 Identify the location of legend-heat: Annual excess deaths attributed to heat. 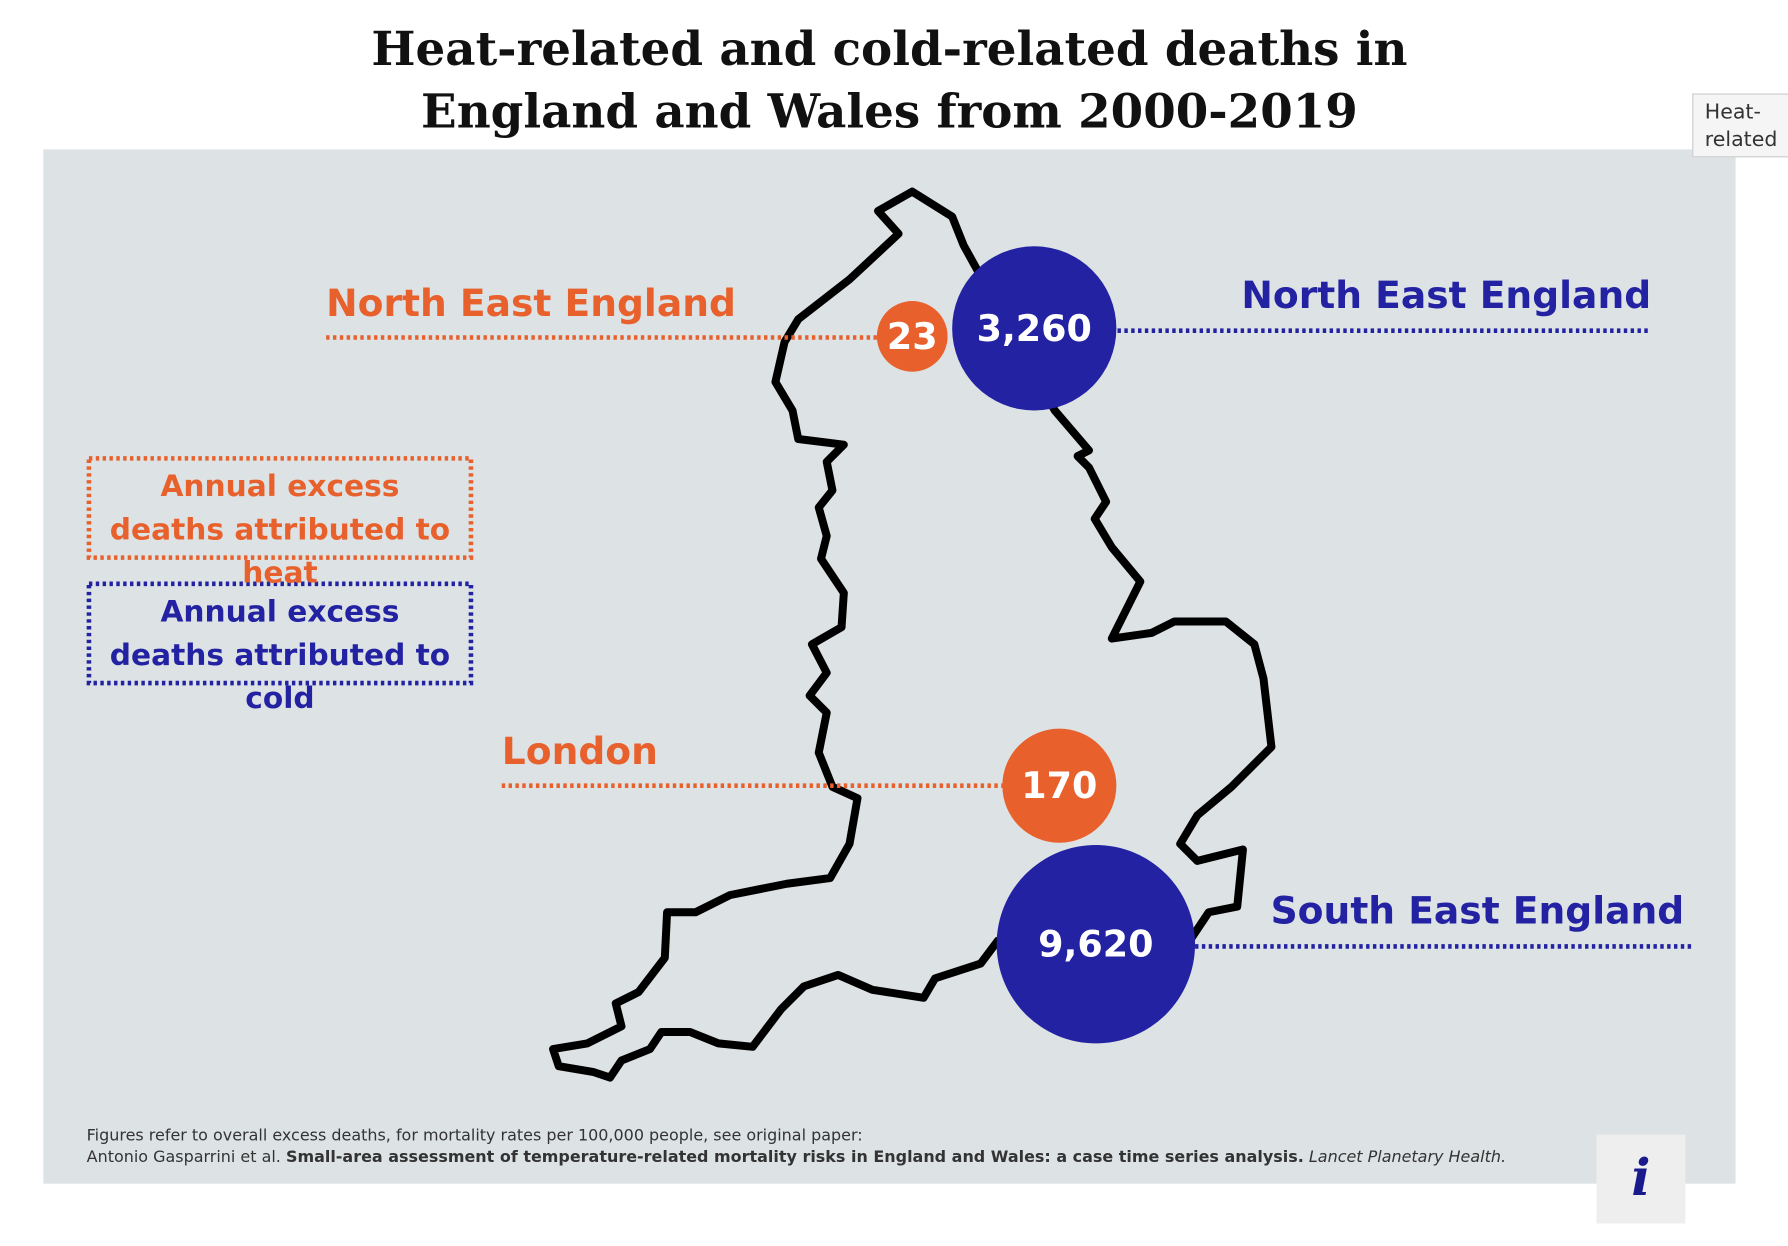
(280, 530).